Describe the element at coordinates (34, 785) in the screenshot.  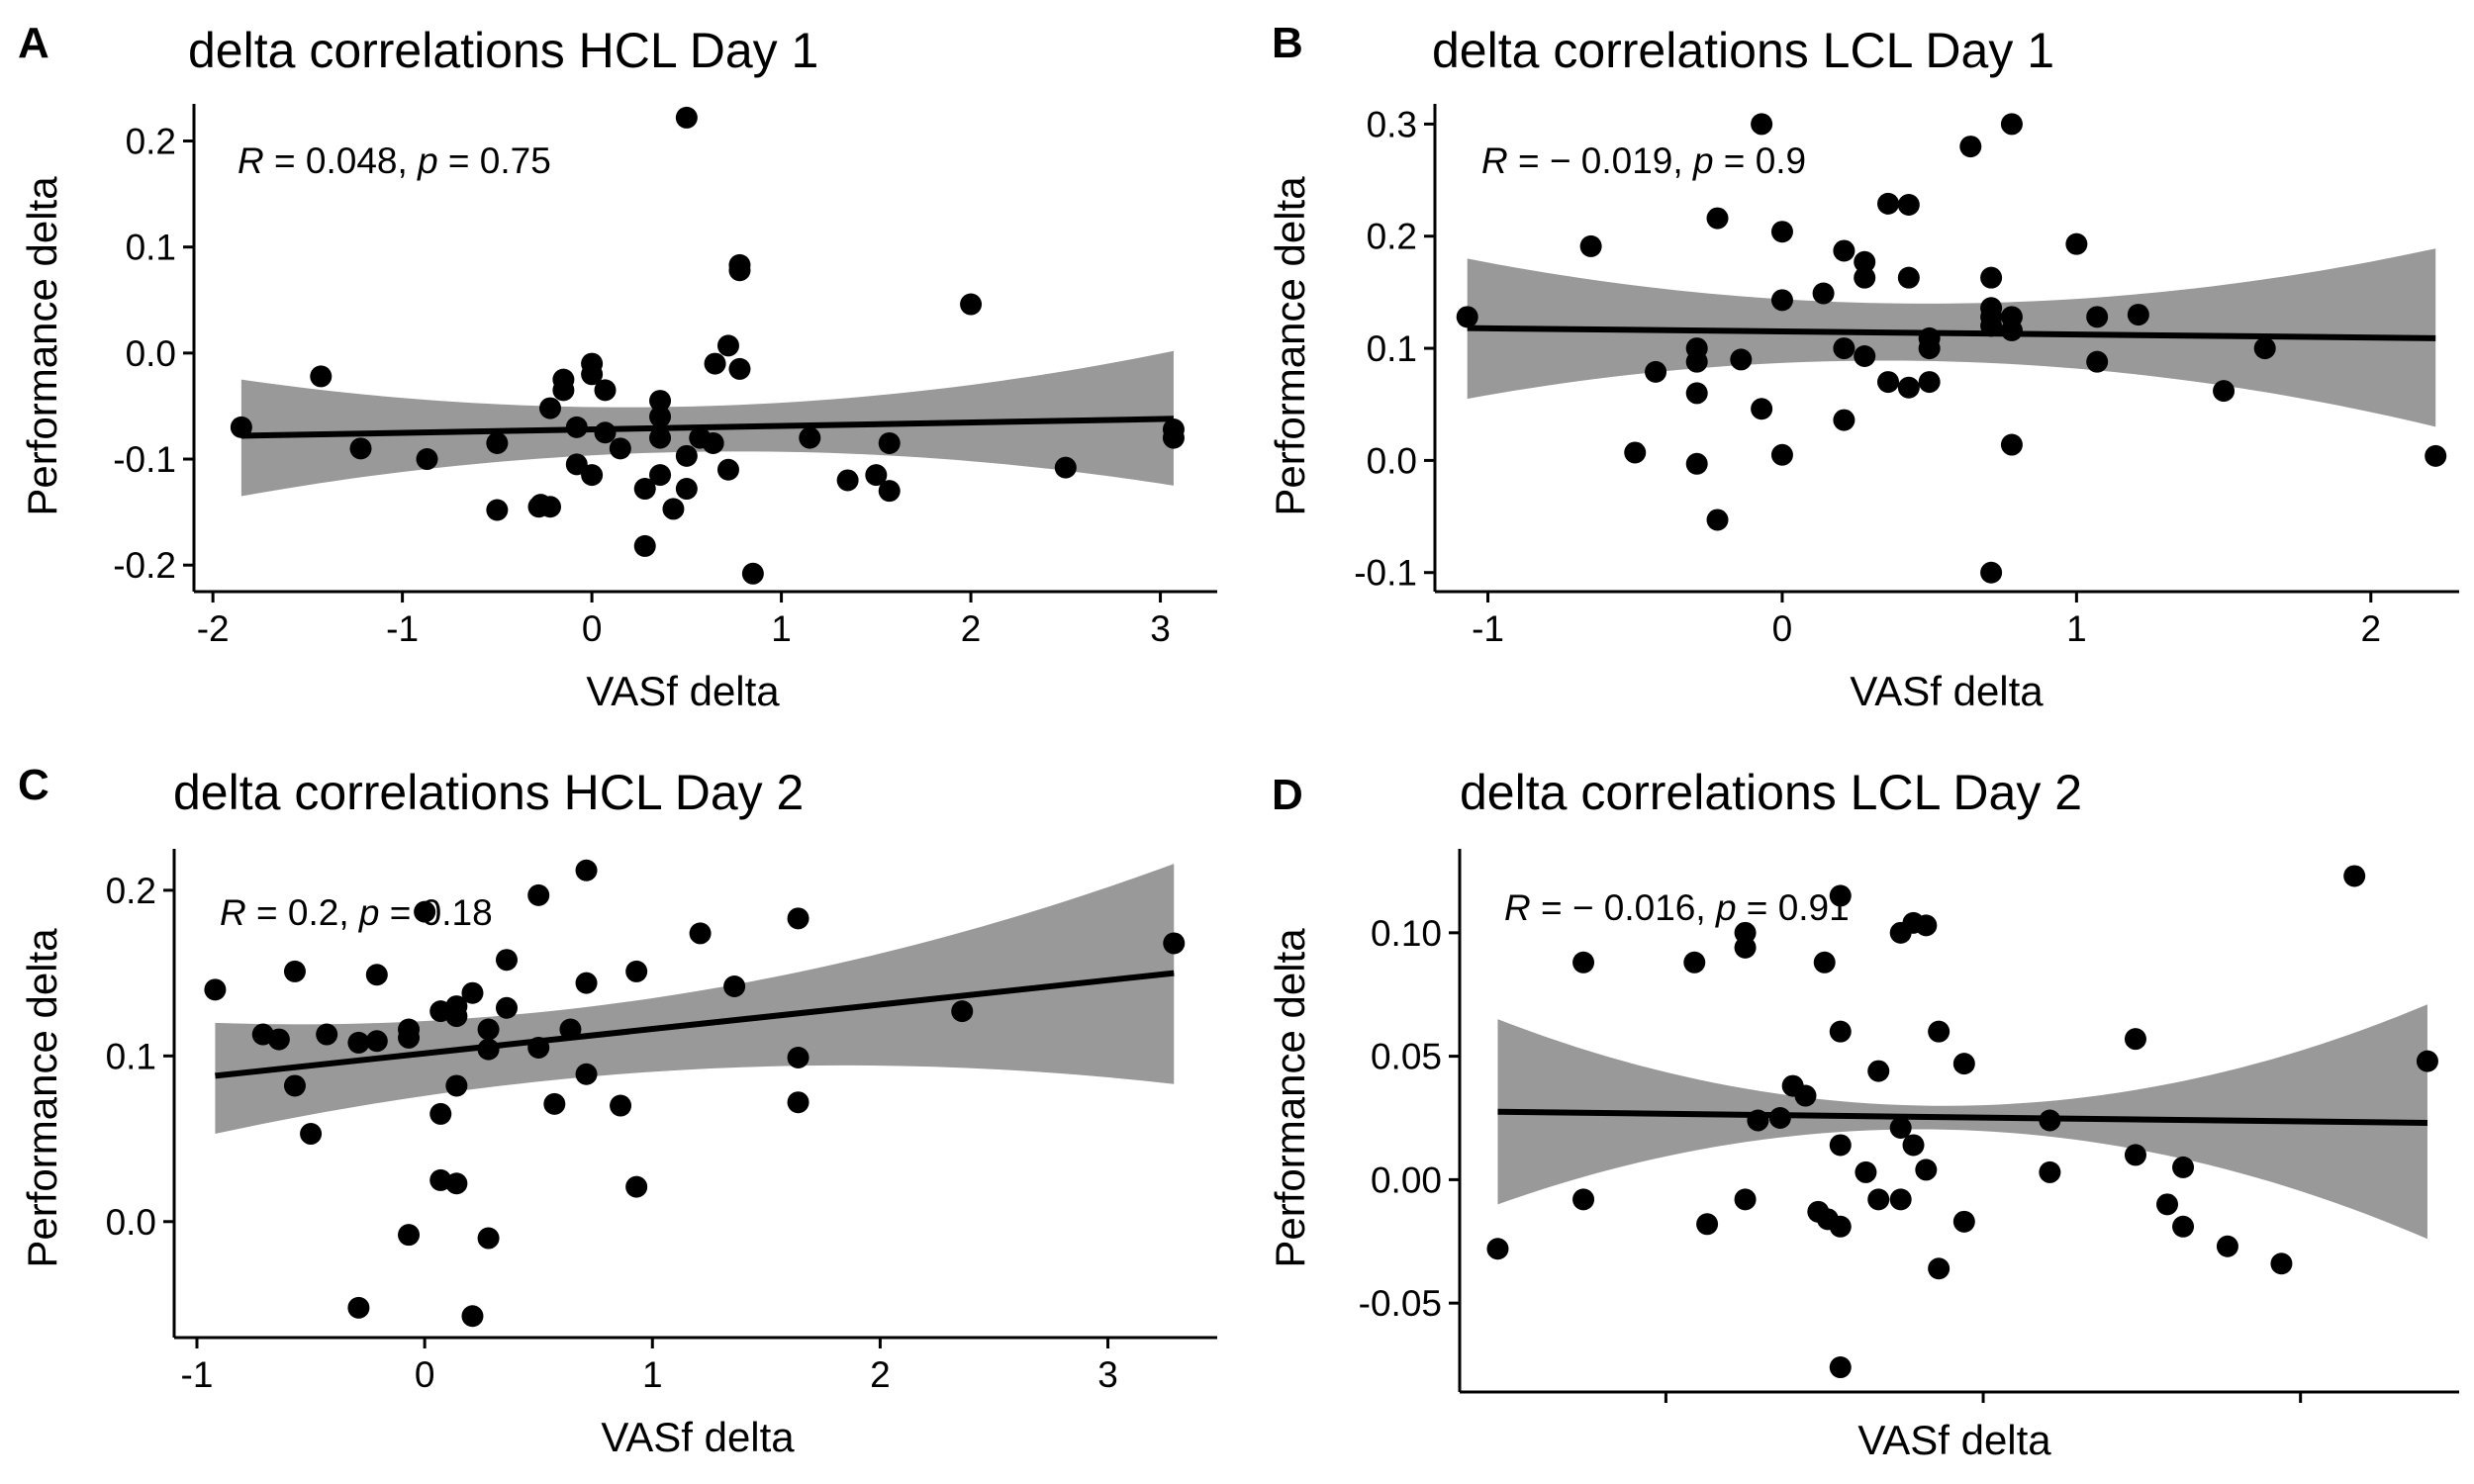
I see `panel-letter: C` at that location.